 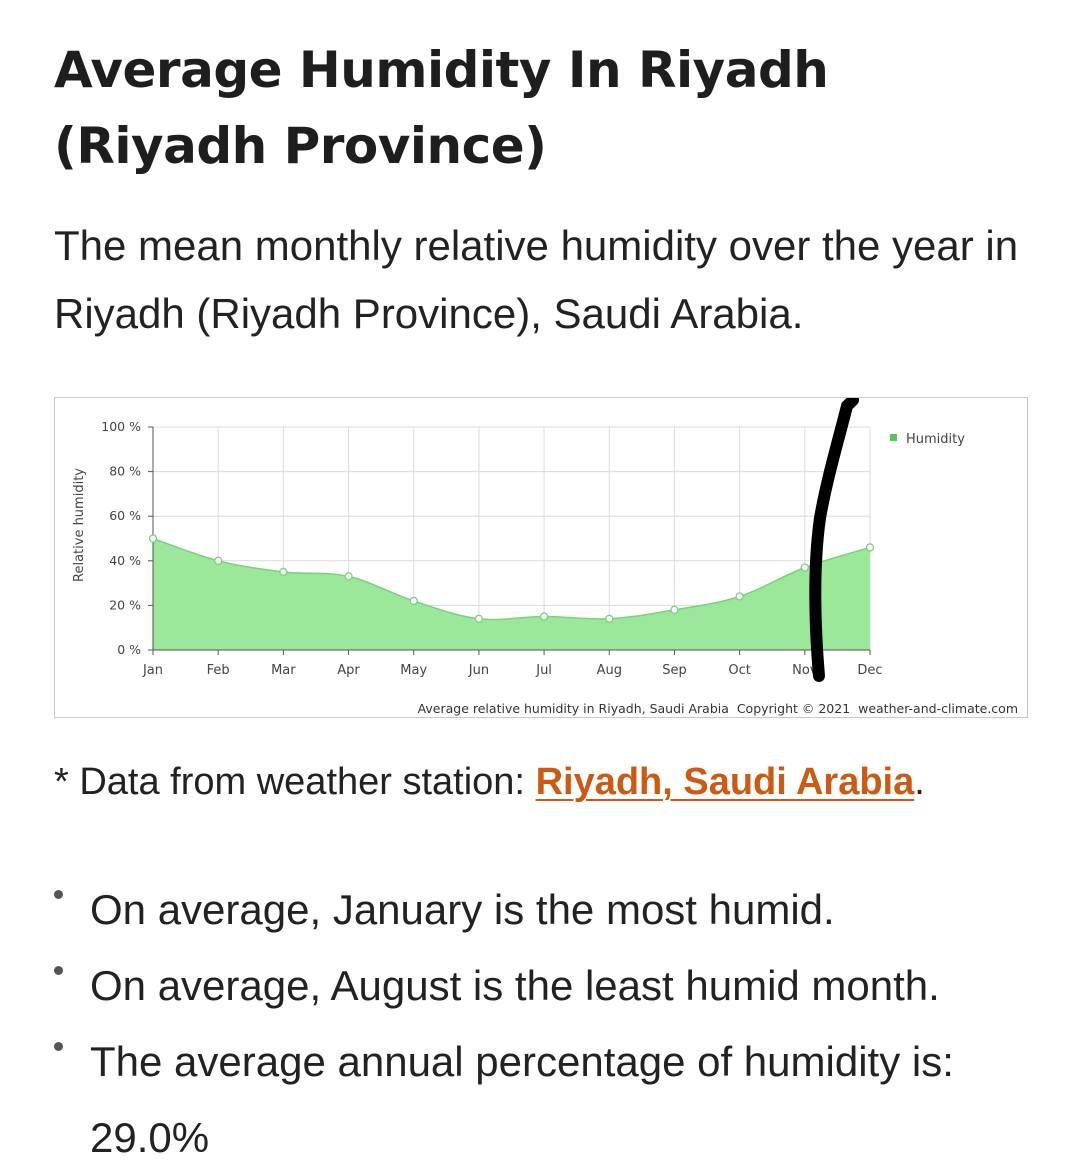 I want to click on station-link: Riyadh, Saudi Arabia, so click(x=725, y=782).